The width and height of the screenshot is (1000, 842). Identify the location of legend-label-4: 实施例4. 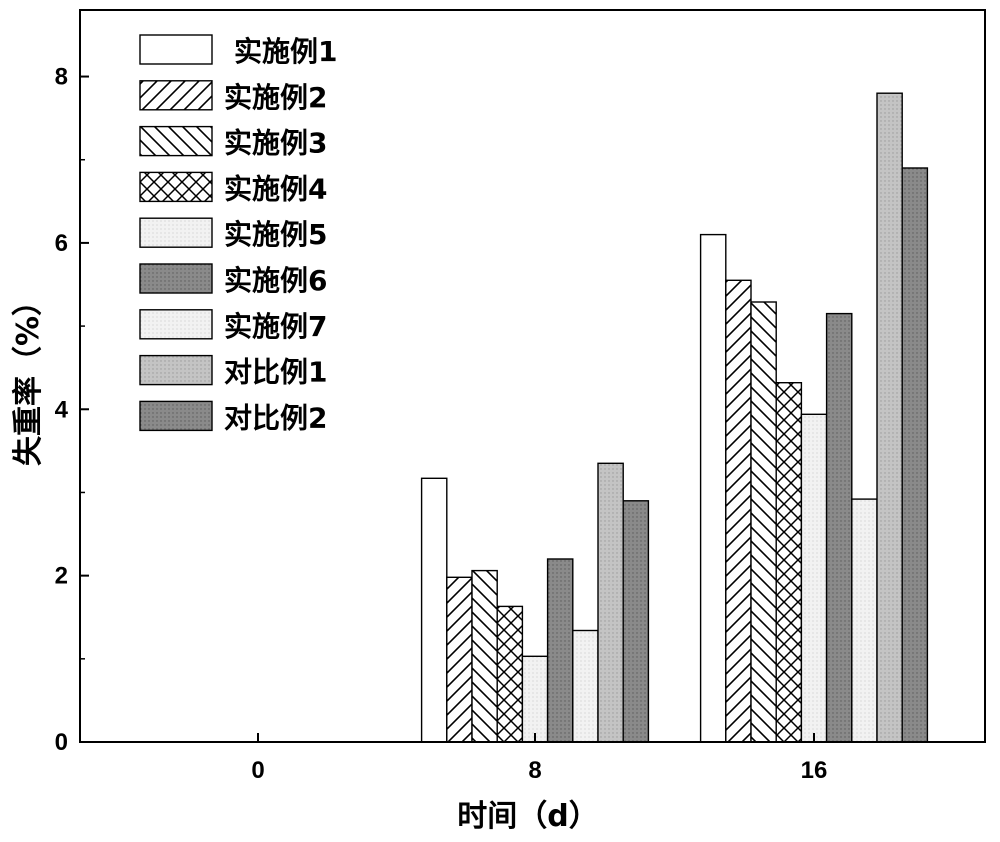
(275, 188).